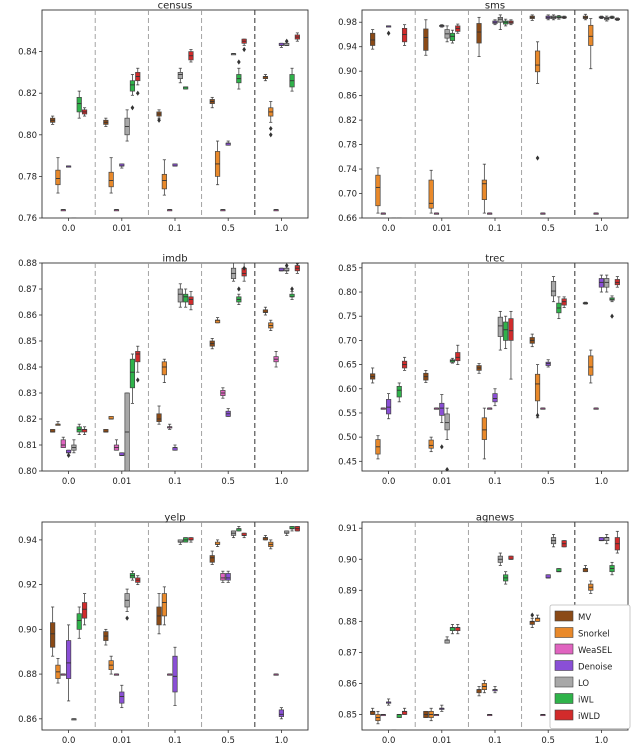 The height and width of the screenshot is (744, 640). Describe the element at coordinates (276, 210) in the screenshot. I see `box-weasel-1.0` at that location.